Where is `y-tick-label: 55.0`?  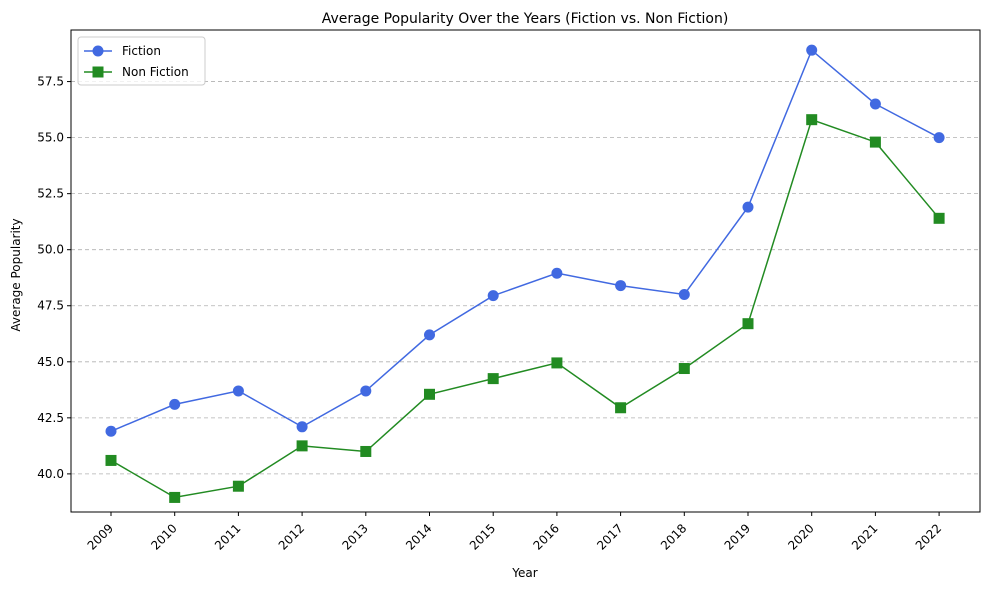
y-tick-label: 55.0 is located at coordinates (50, 138).